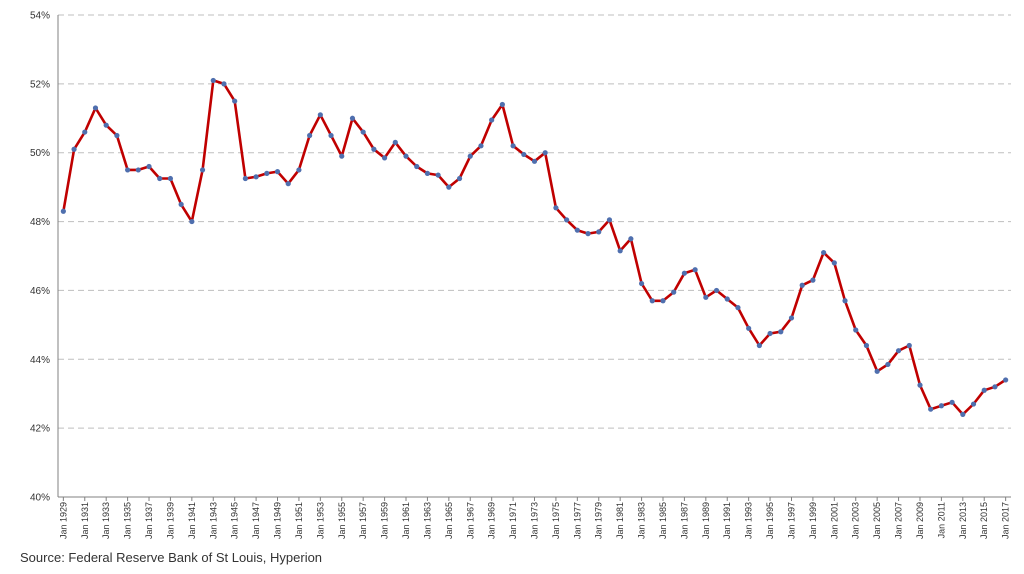 The image size is (1024, 574). I want to click on x-tick-label: Jan 1999, so click(813, 520).